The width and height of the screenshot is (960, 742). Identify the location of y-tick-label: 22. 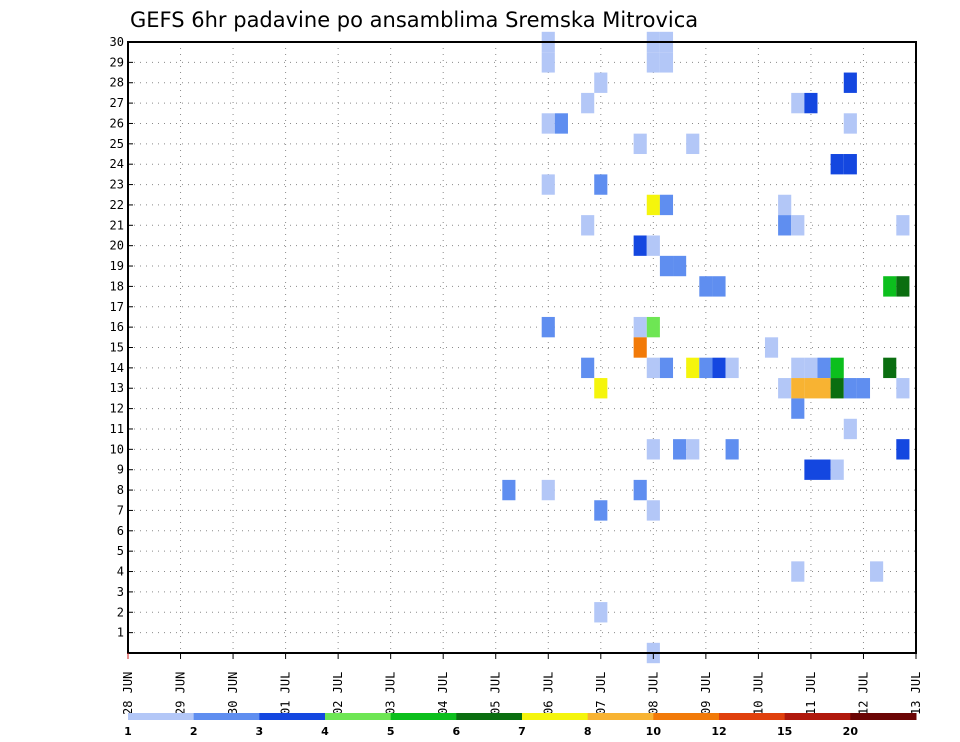
(117, 205).